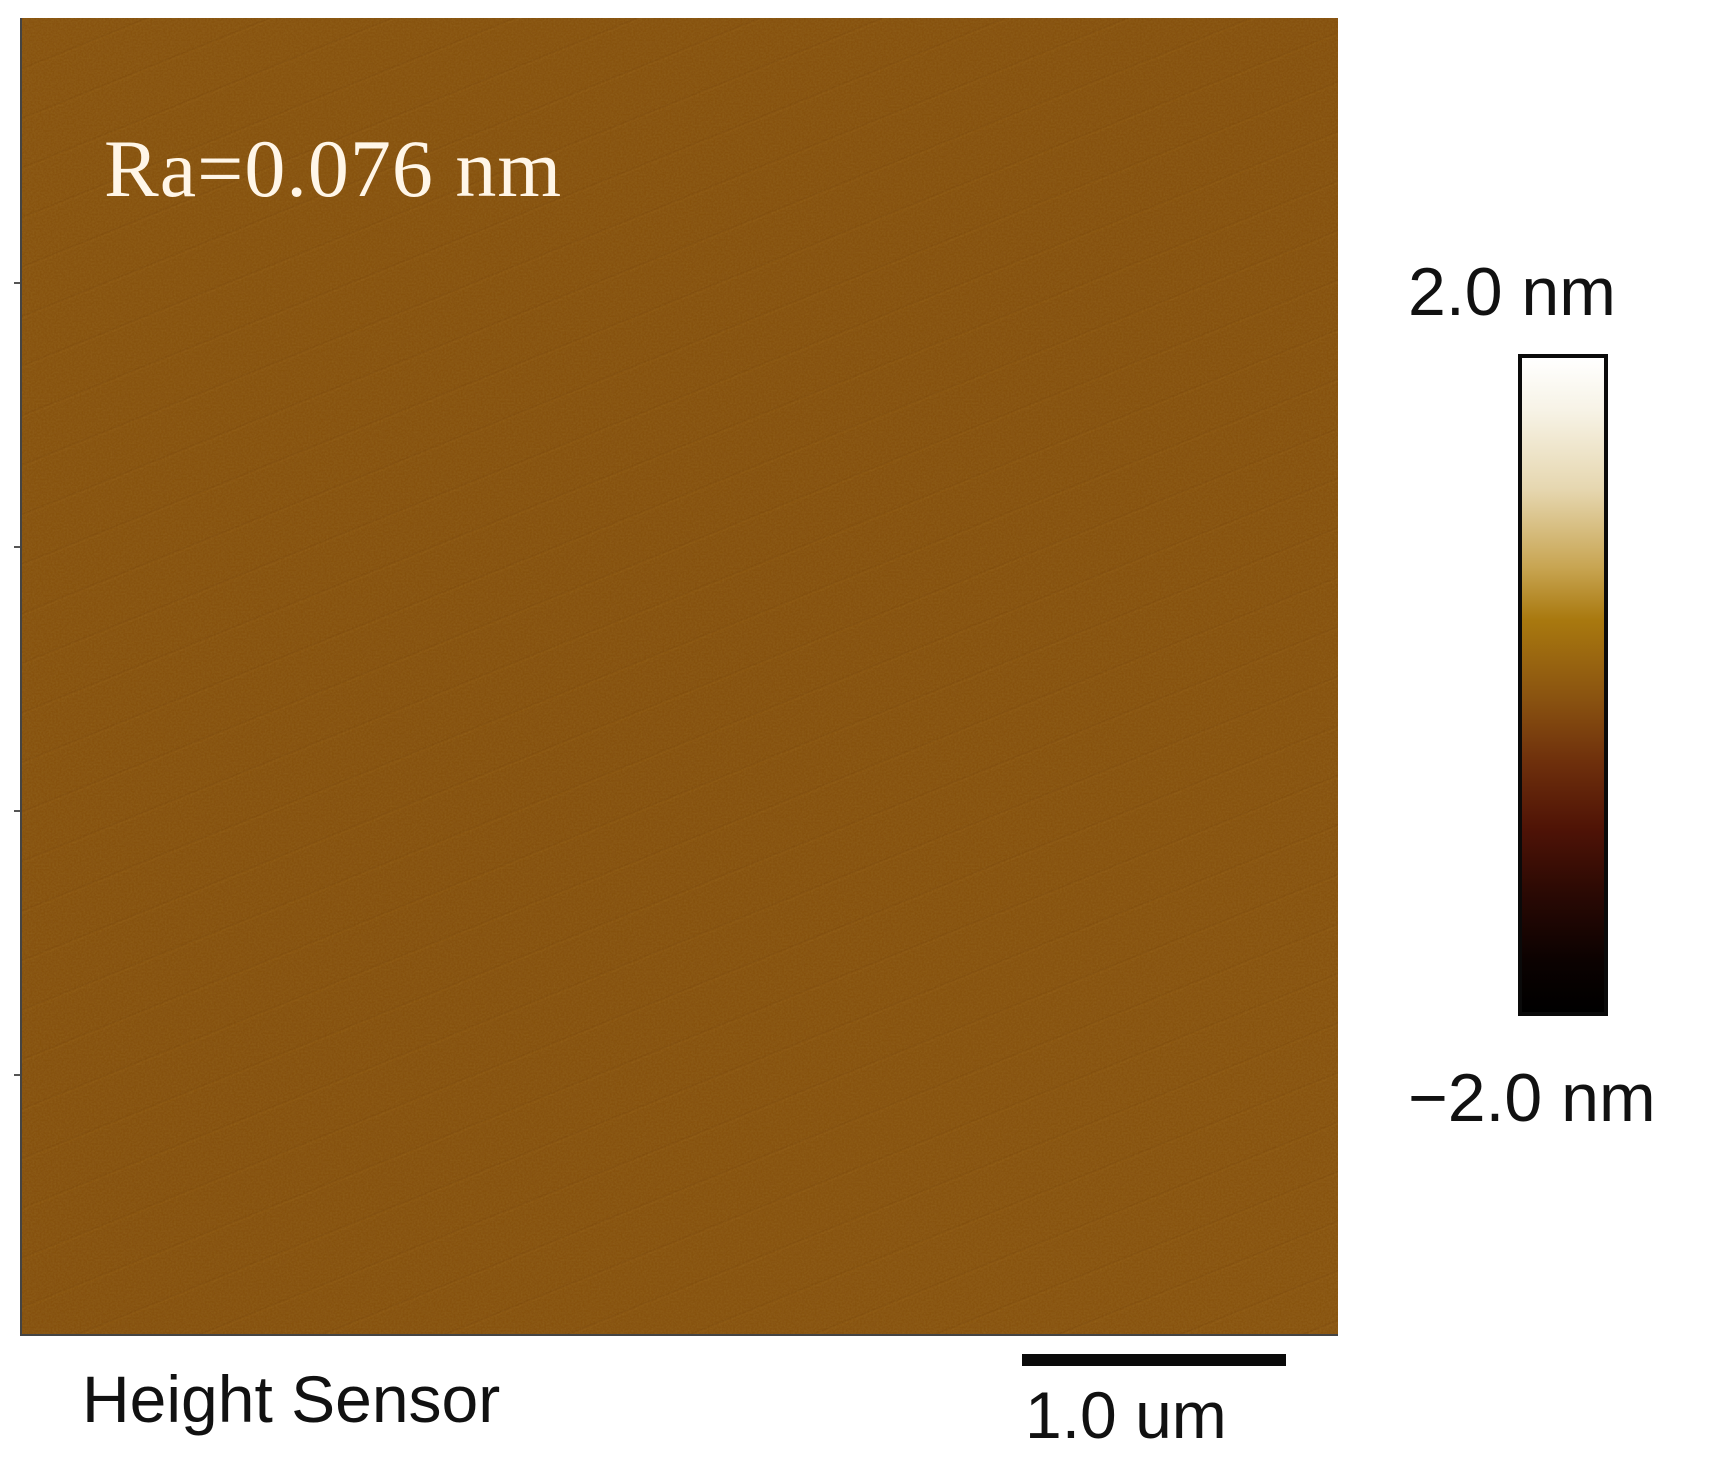 Image resolution: width=1720 pixels, height=1463 pixels. Describe the element at coordinates (1154, 1360) in the screenshot. I see `scale-bar` at that location.